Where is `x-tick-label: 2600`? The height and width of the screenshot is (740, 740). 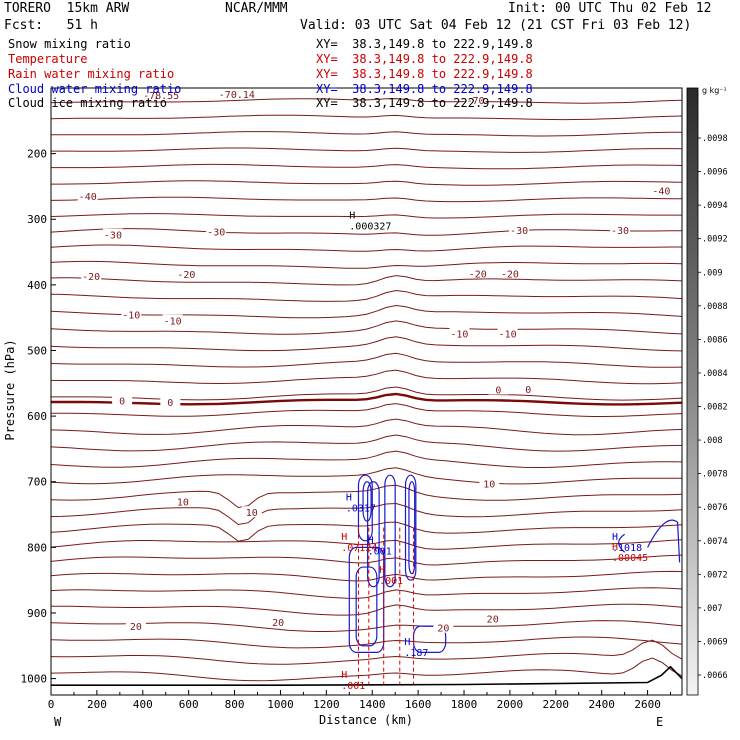 x-tick-label: 2600 is located at coordinates (647, 704).